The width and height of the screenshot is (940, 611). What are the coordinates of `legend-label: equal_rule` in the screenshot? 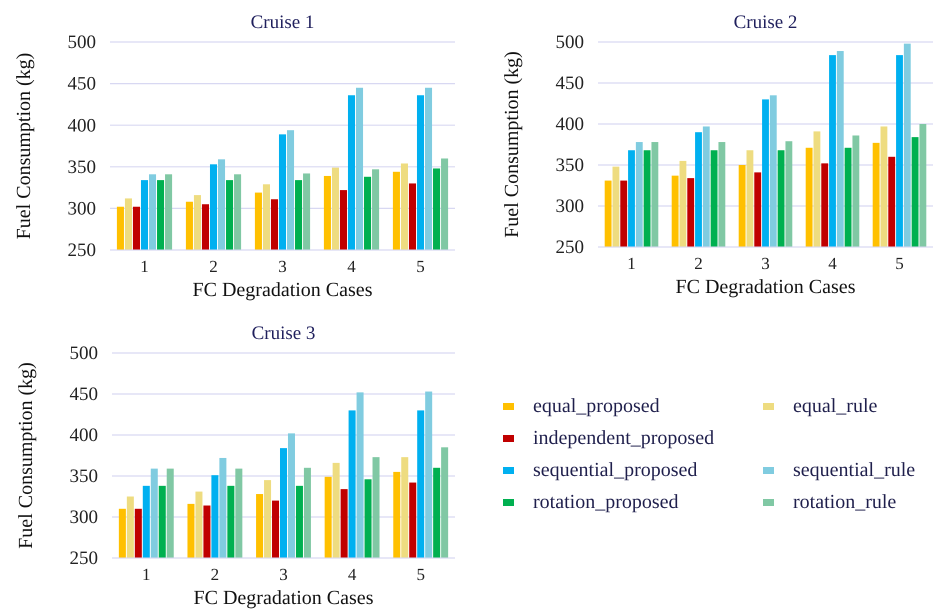 It's located at (835, 406).